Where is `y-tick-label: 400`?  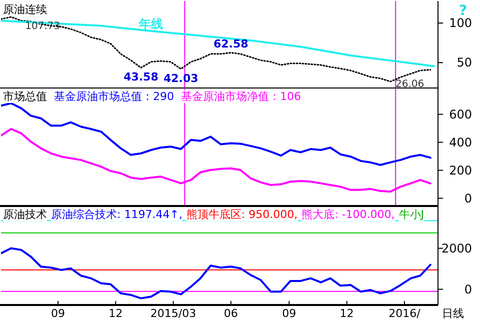
y-tick-label: 400 is located at coordinates (460, 142).